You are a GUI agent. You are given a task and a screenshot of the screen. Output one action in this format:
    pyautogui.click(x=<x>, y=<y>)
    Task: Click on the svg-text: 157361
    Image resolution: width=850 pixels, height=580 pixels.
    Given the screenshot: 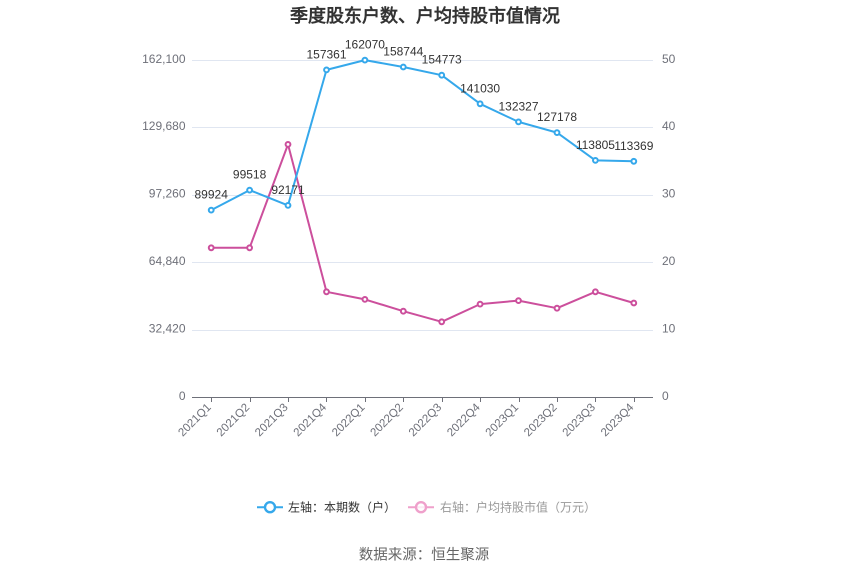 What is the action you would take?
    pyautogui.click(x=326, y=54)
    